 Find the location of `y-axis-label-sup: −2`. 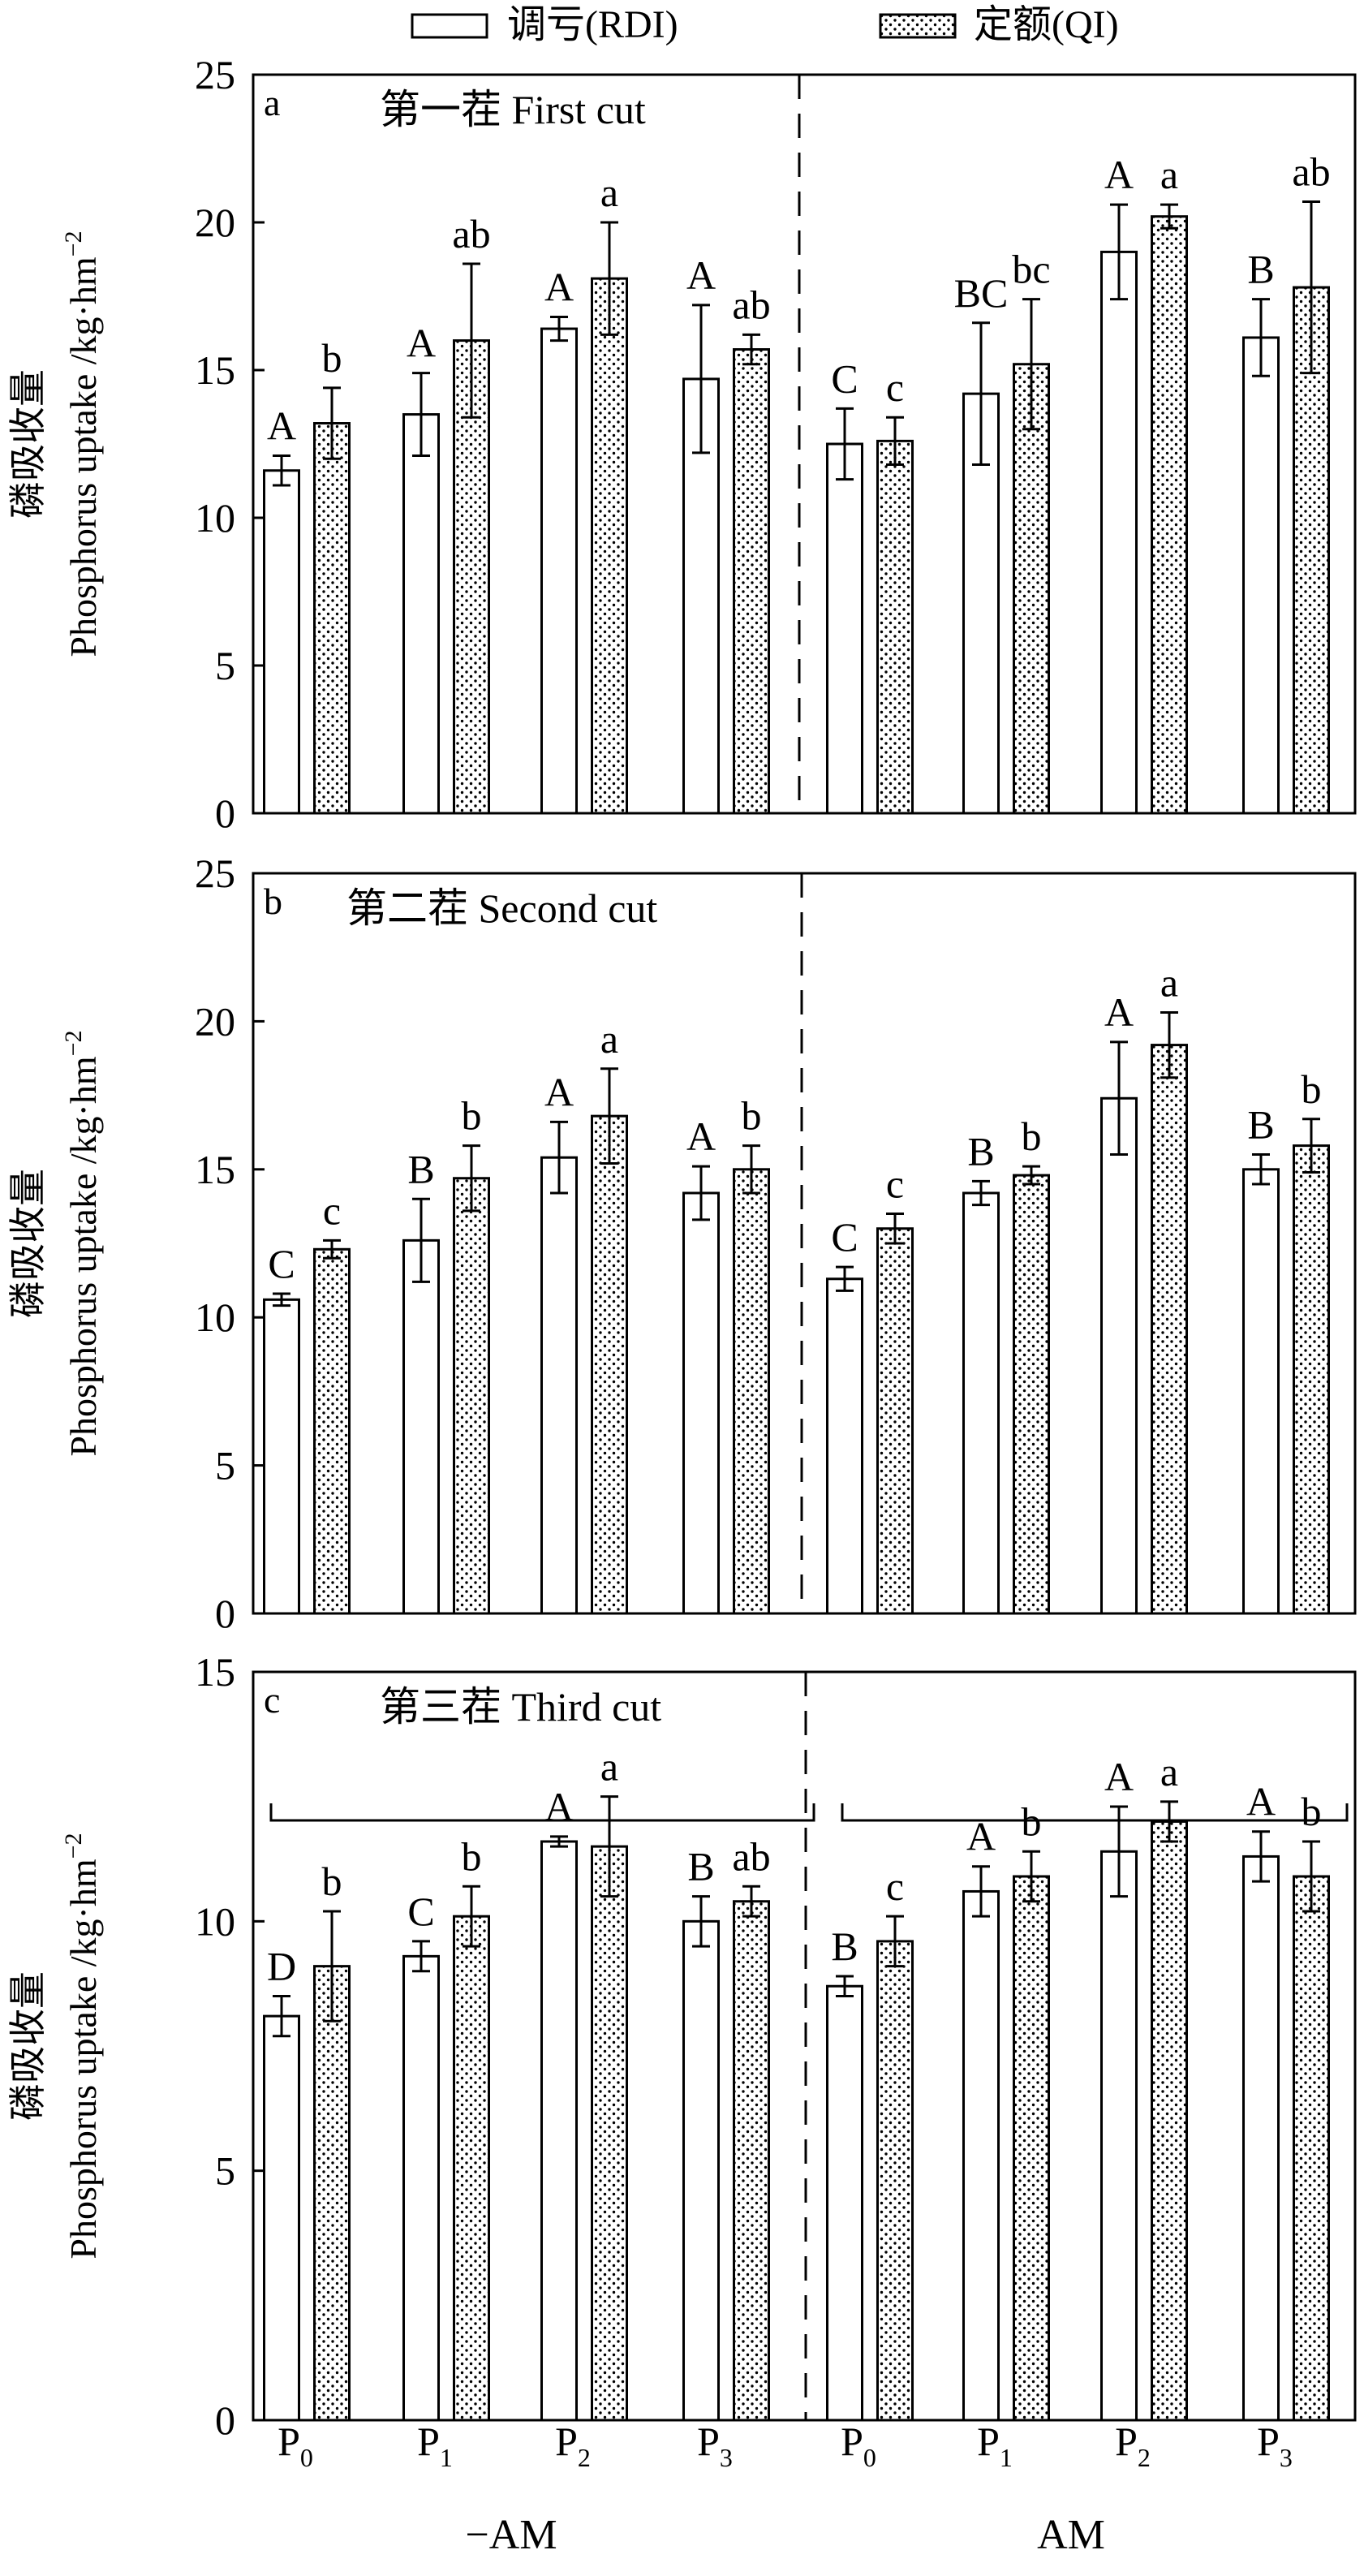

y-axis-label-sup: −2 is located at coordinates (73, 1043).